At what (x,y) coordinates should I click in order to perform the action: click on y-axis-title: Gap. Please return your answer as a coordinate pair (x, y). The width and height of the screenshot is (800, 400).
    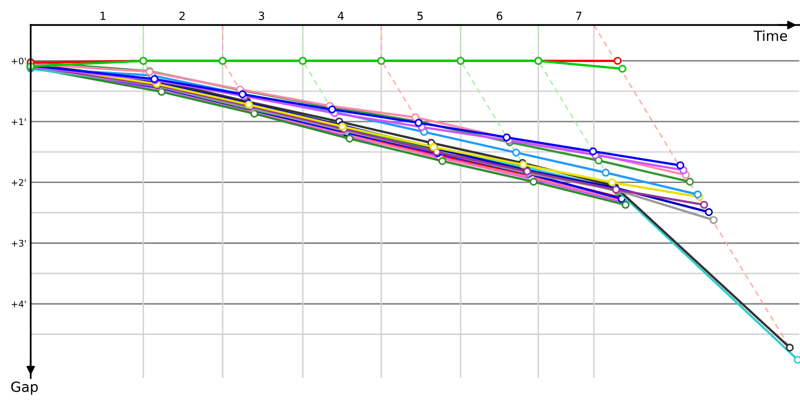
    Looking at the image, I should click on (24, 388).